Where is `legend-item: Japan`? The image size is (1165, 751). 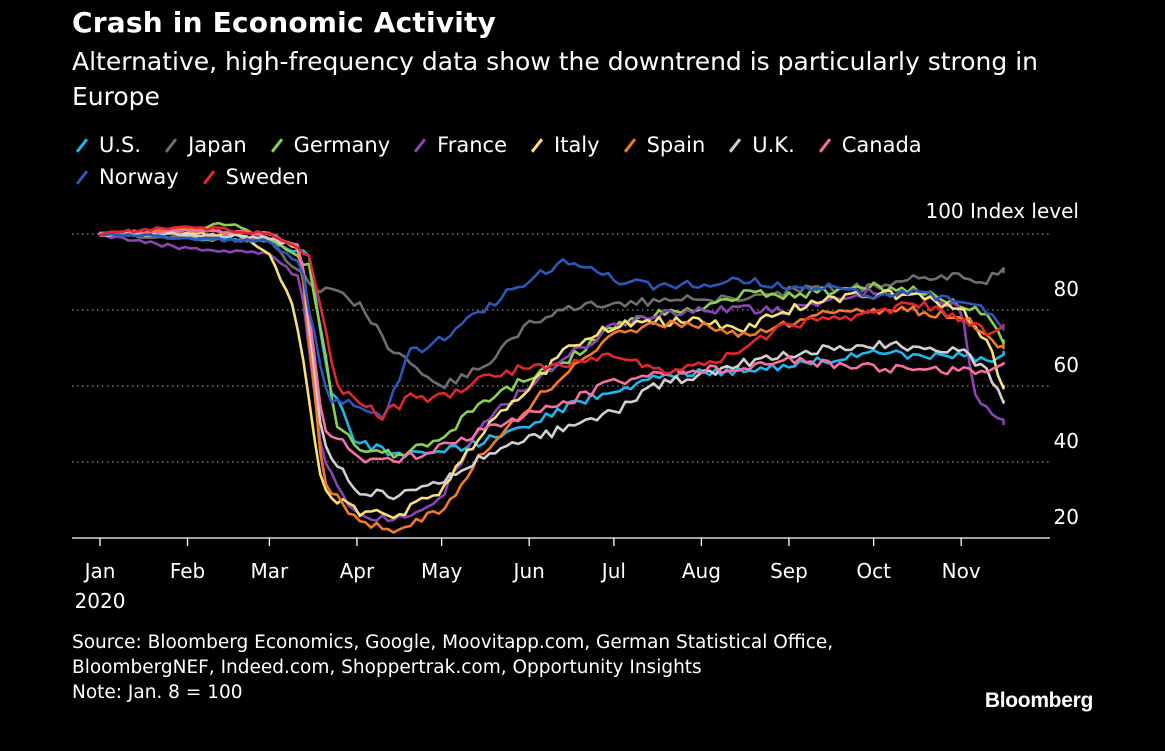 legend-item: Japan is located at coordinates (204, 145).